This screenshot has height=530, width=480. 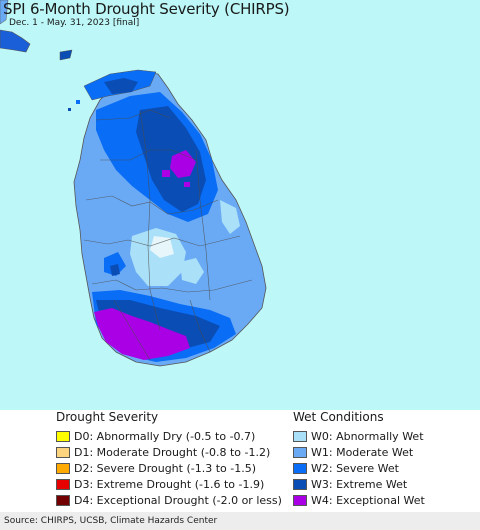 I want to click on legend-label-d2: D2: Severe Drought (-1.3 to -1.5), so click(x=165, y=468).